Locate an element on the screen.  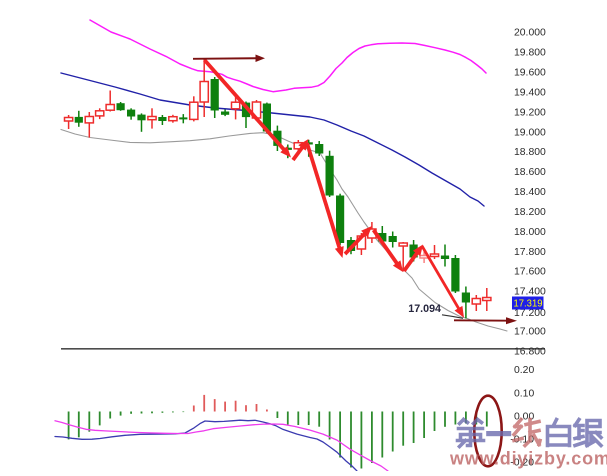
svg-text: 0.20 is located at coordinates (524, 370).